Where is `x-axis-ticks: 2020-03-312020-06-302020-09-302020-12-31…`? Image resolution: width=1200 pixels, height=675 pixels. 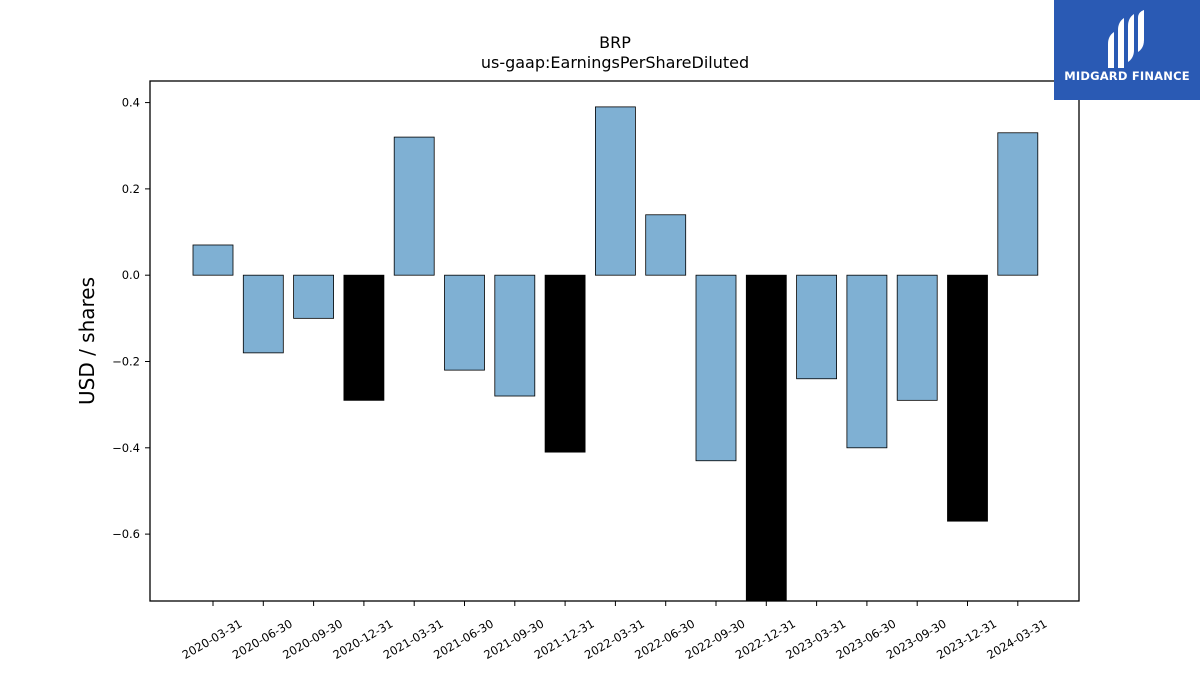 x-axis-ticks: 2020-03-312020-06-302020-09-302020-12-31… is located at coordinates (614, 631).